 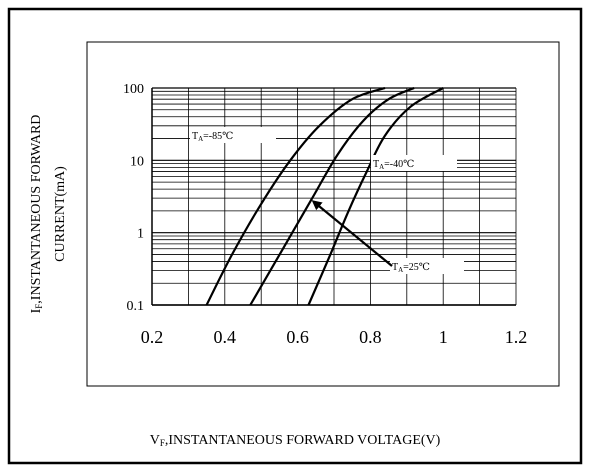 I want to click on x-tick-label: 1.2, so click(x=516, y=337).